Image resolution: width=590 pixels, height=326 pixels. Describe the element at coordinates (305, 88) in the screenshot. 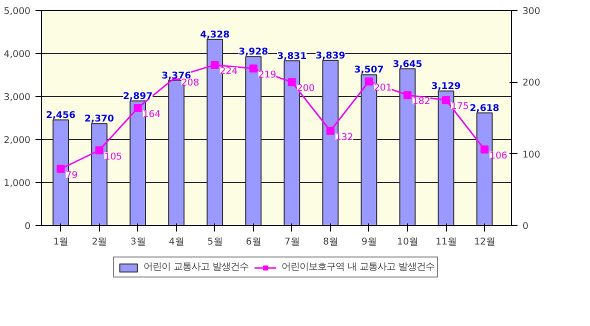

I see `data-label: 200` at that location.